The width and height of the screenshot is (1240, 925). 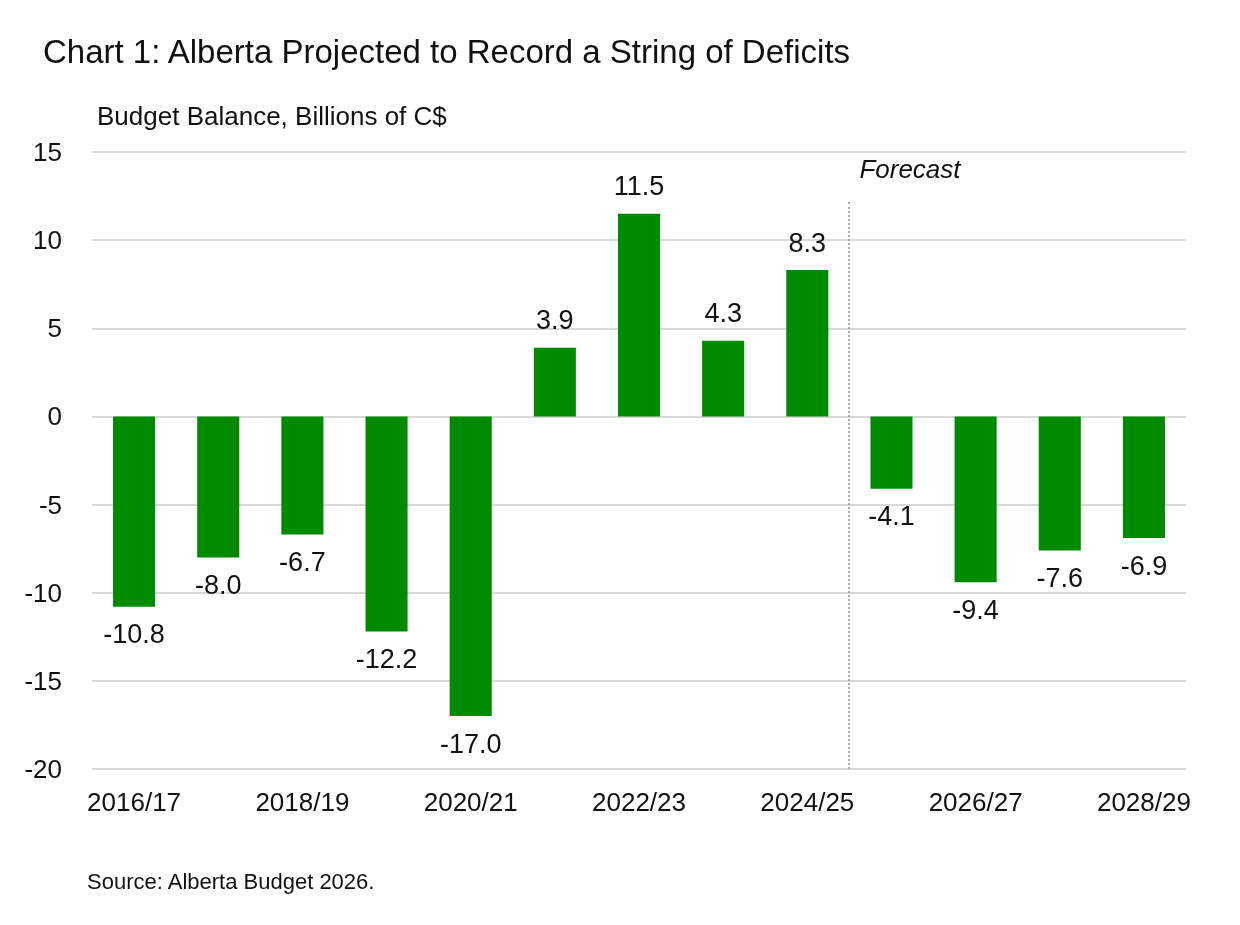 I want to click on x-tick-label: 2020/21, so click(x=470, y=802).